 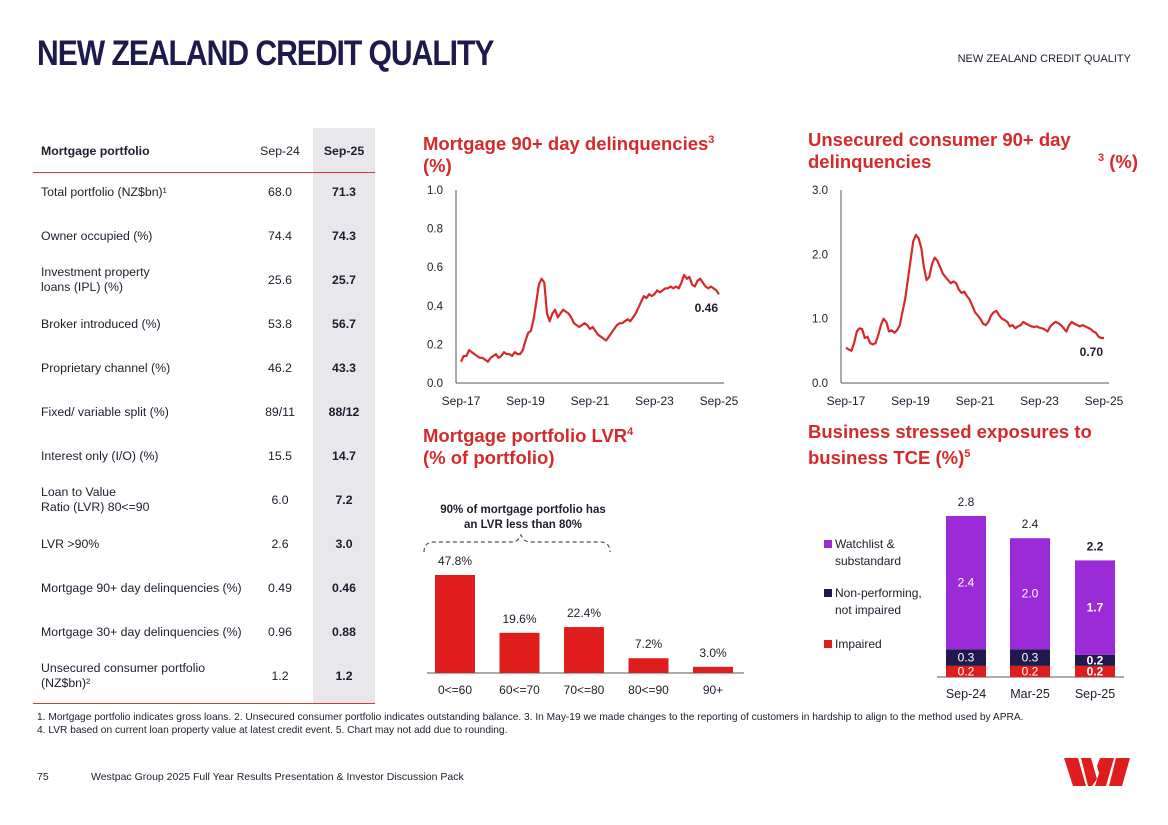 What do you see at coordinates (280, 236) in the screenshot?
I see `cell-sep24: 74.4` at bounding box center [280, 236].